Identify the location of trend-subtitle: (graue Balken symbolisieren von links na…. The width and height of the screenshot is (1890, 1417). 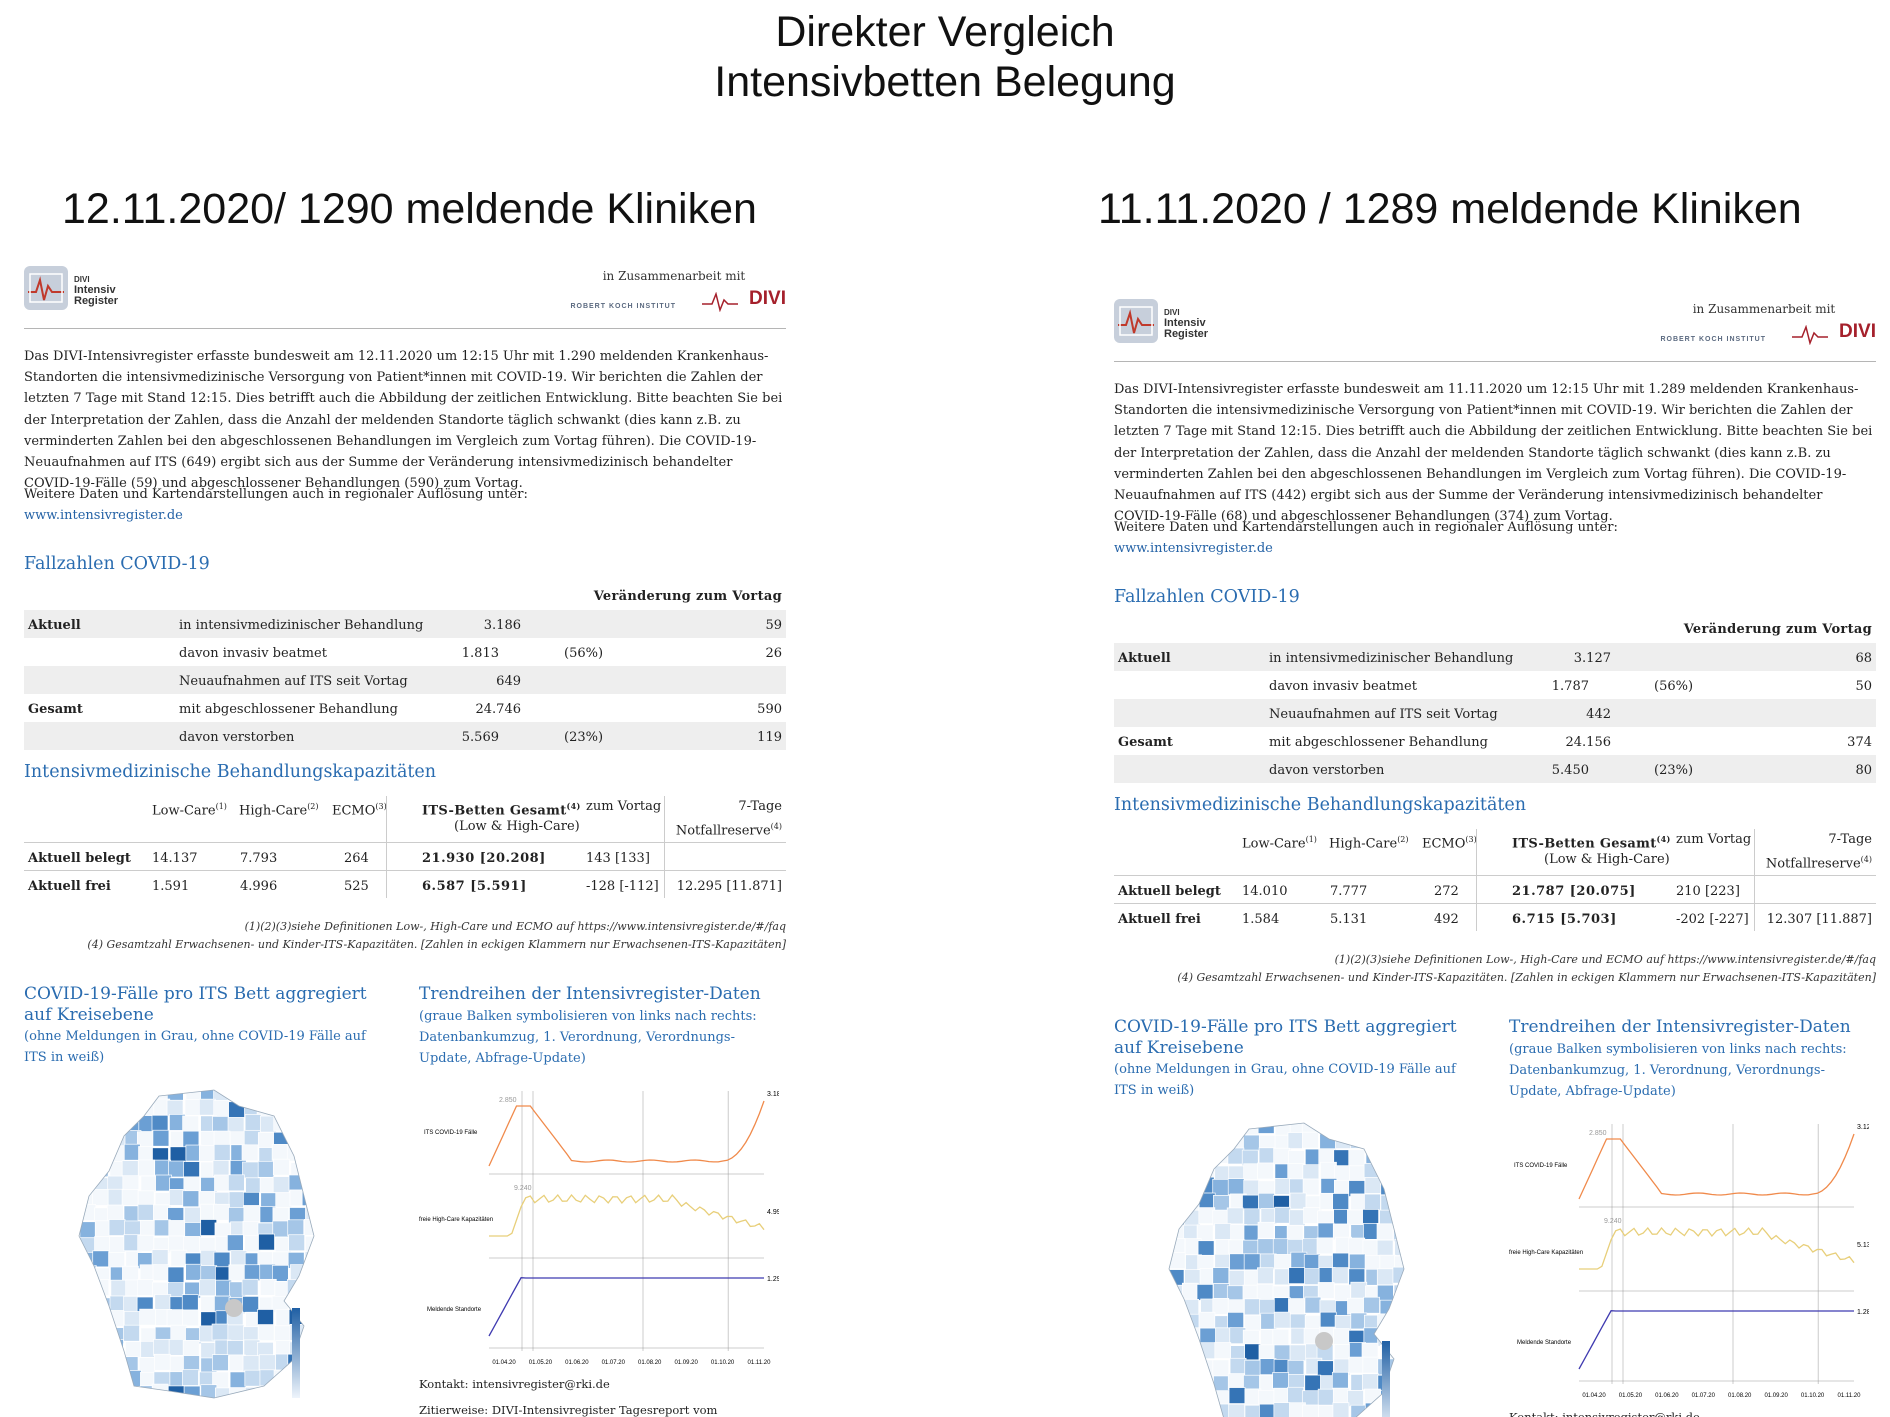
(1678, 1070).